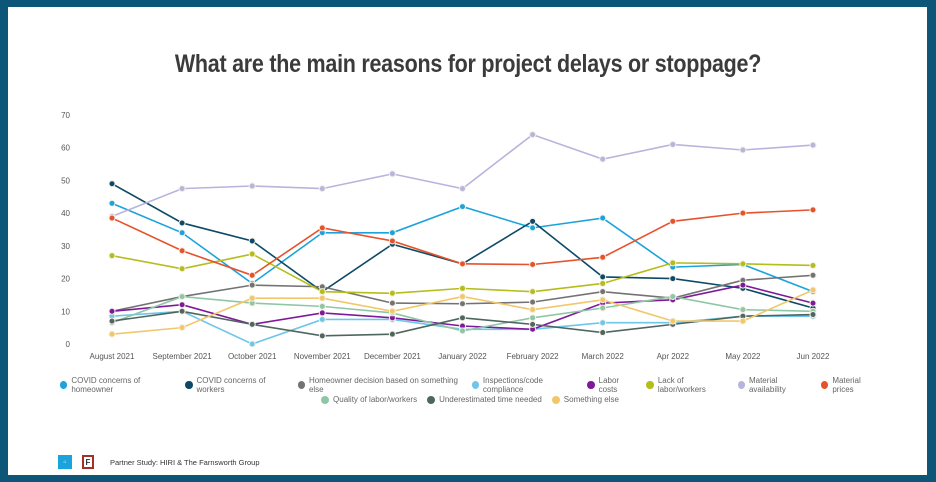 This screenshot has height=482, width=936. I want to click on legend-item: Material prices, so click(850, 385).